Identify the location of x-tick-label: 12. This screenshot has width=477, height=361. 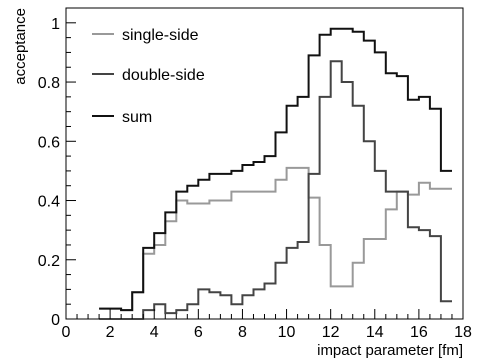
(331, 332).